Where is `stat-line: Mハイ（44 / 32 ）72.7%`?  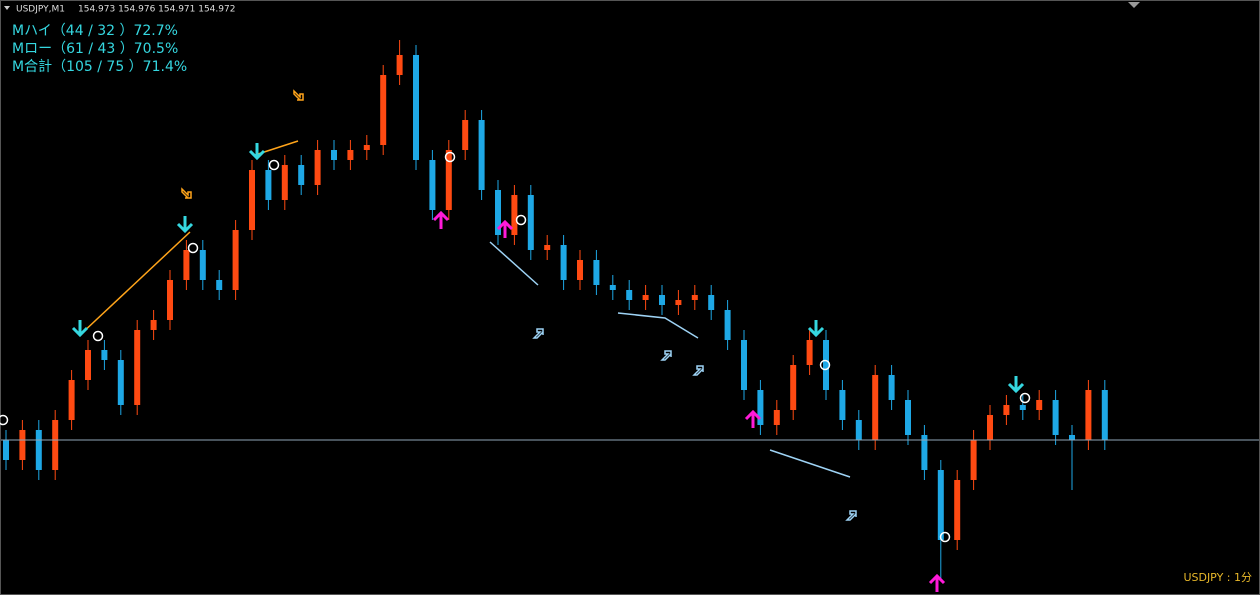 stat-line: Mハイ（44 / 32 ）72.7% is located at coordinates (95, 31).